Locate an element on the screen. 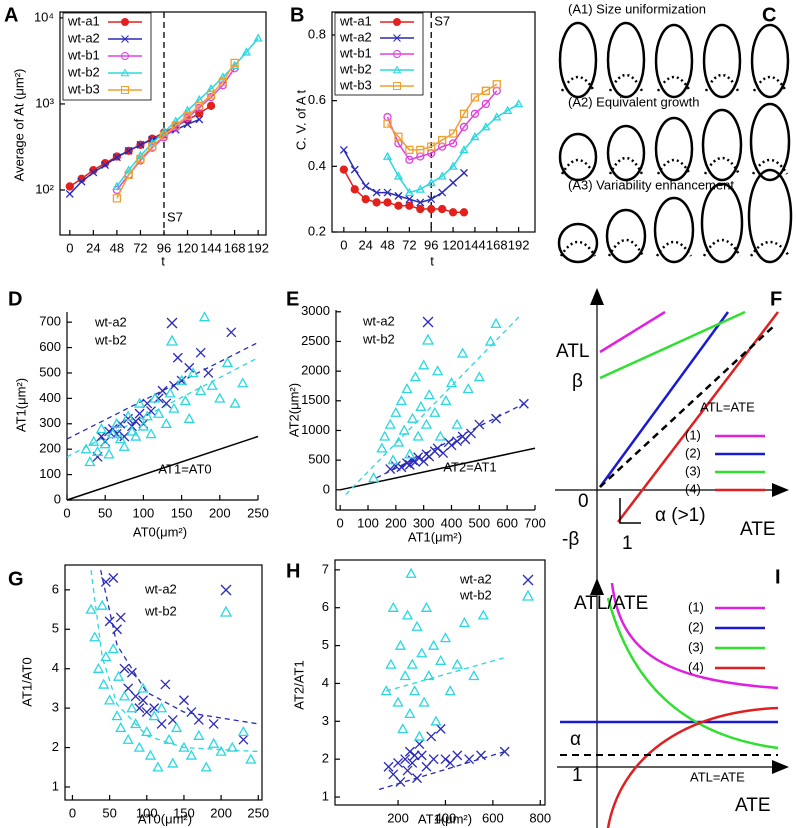 The image size is (796, 828). fit-line is located at coordinates (179, 647).